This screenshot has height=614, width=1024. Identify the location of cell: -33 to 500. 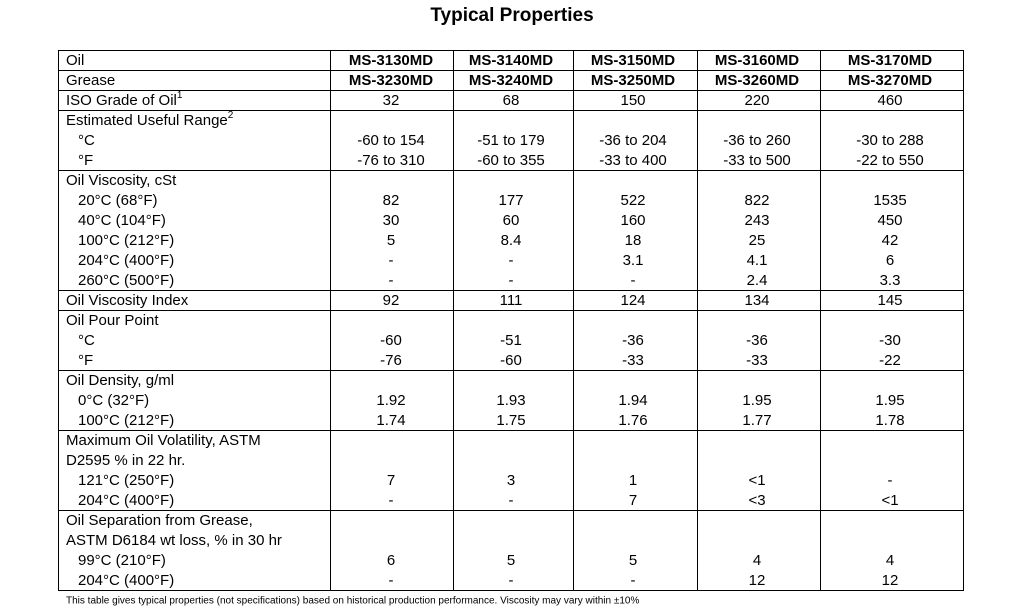
(757, 160).